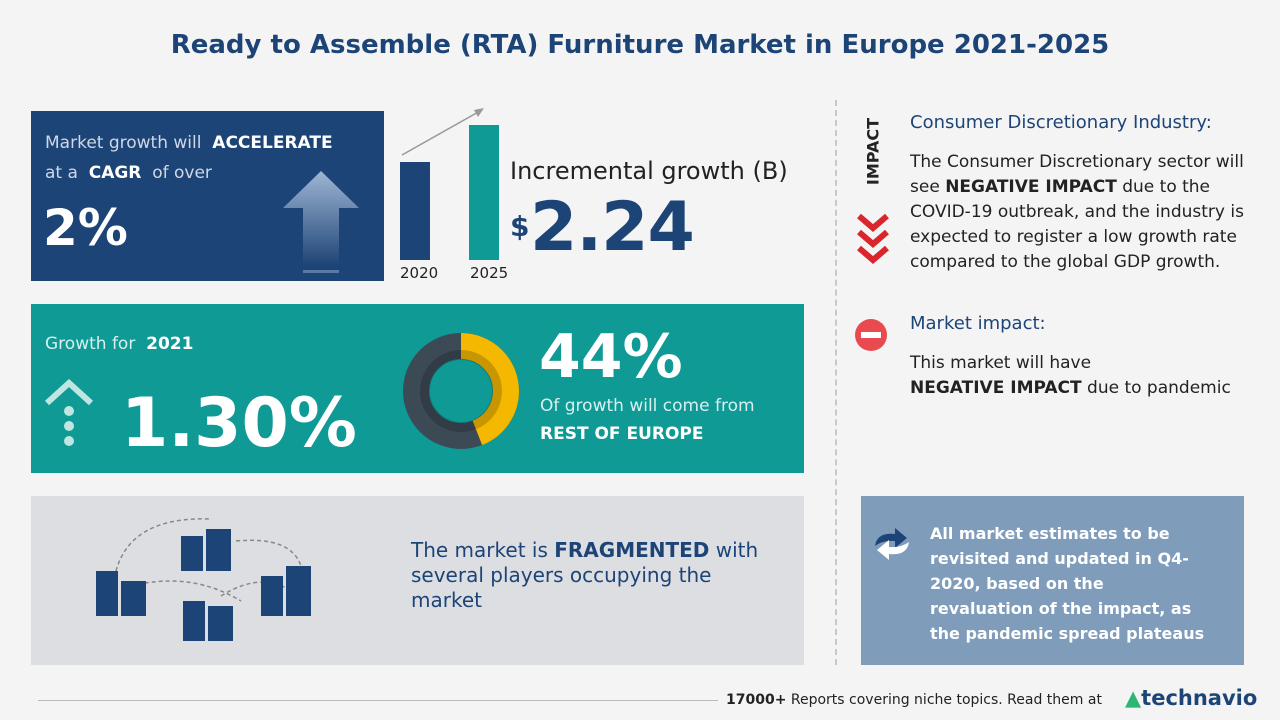 The height and width of the screenshot is (720, 1280). I want to click on text: at a, so click(61, 173).